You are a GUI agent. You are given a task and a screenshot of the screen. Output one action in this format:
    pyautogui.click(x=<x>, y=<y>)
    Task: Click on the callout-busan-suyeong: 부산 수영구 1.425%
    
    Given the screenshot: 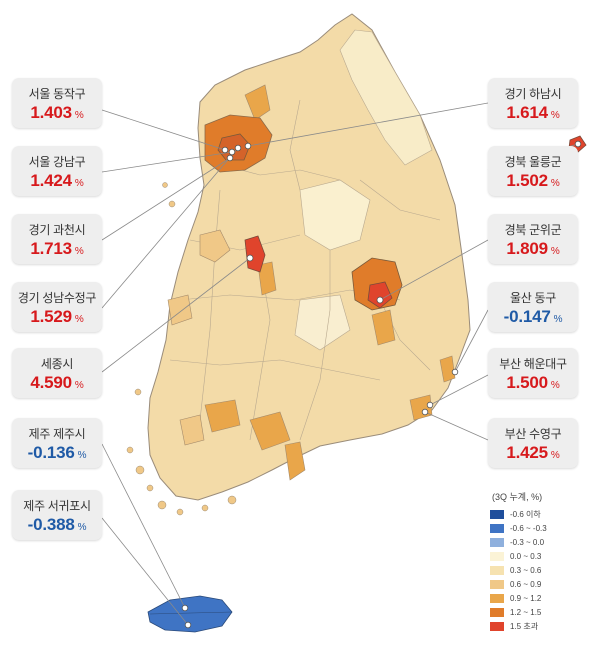 What is the action you would take?
    pyautogui.click(x=533, y=443)
    